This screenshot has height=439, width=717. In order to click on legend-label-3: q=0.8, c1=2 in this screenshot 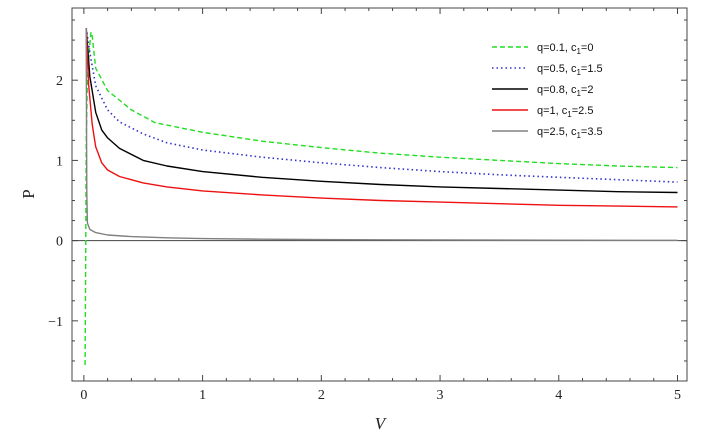, I will do `click(565, 91)`.